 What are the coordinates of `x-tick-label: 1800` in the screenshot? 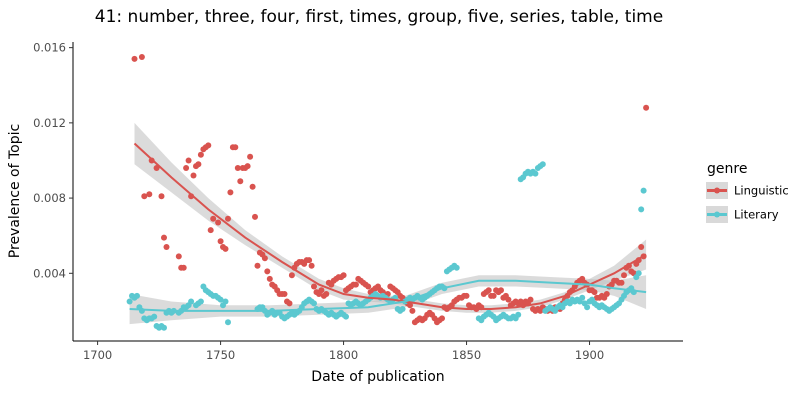 It's located at (343, 355).